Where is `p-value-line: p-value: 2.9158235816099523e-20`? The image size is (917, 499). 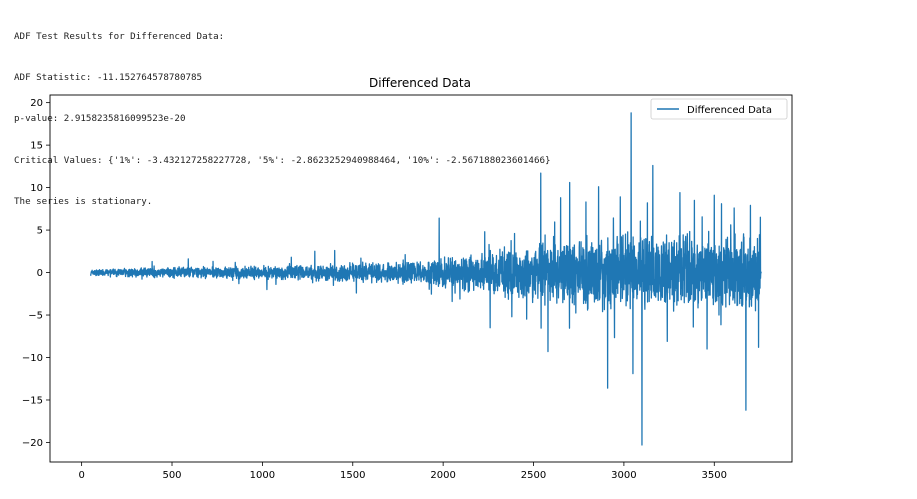 p-value-line: p-value: 2.9158235816099523e-20 is located at coordinates (100, 119).